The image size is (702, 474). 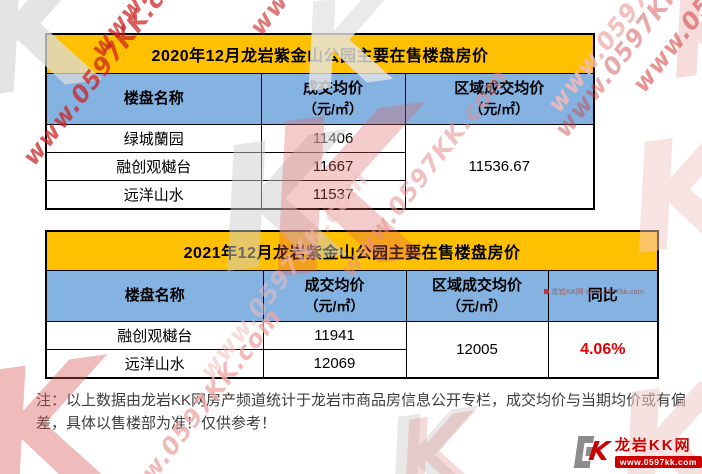 I want to click on table-2021-title-row: 2021年12月龙岩紫金山公园主要在售楼盘房价, so click(x=352, y=250).